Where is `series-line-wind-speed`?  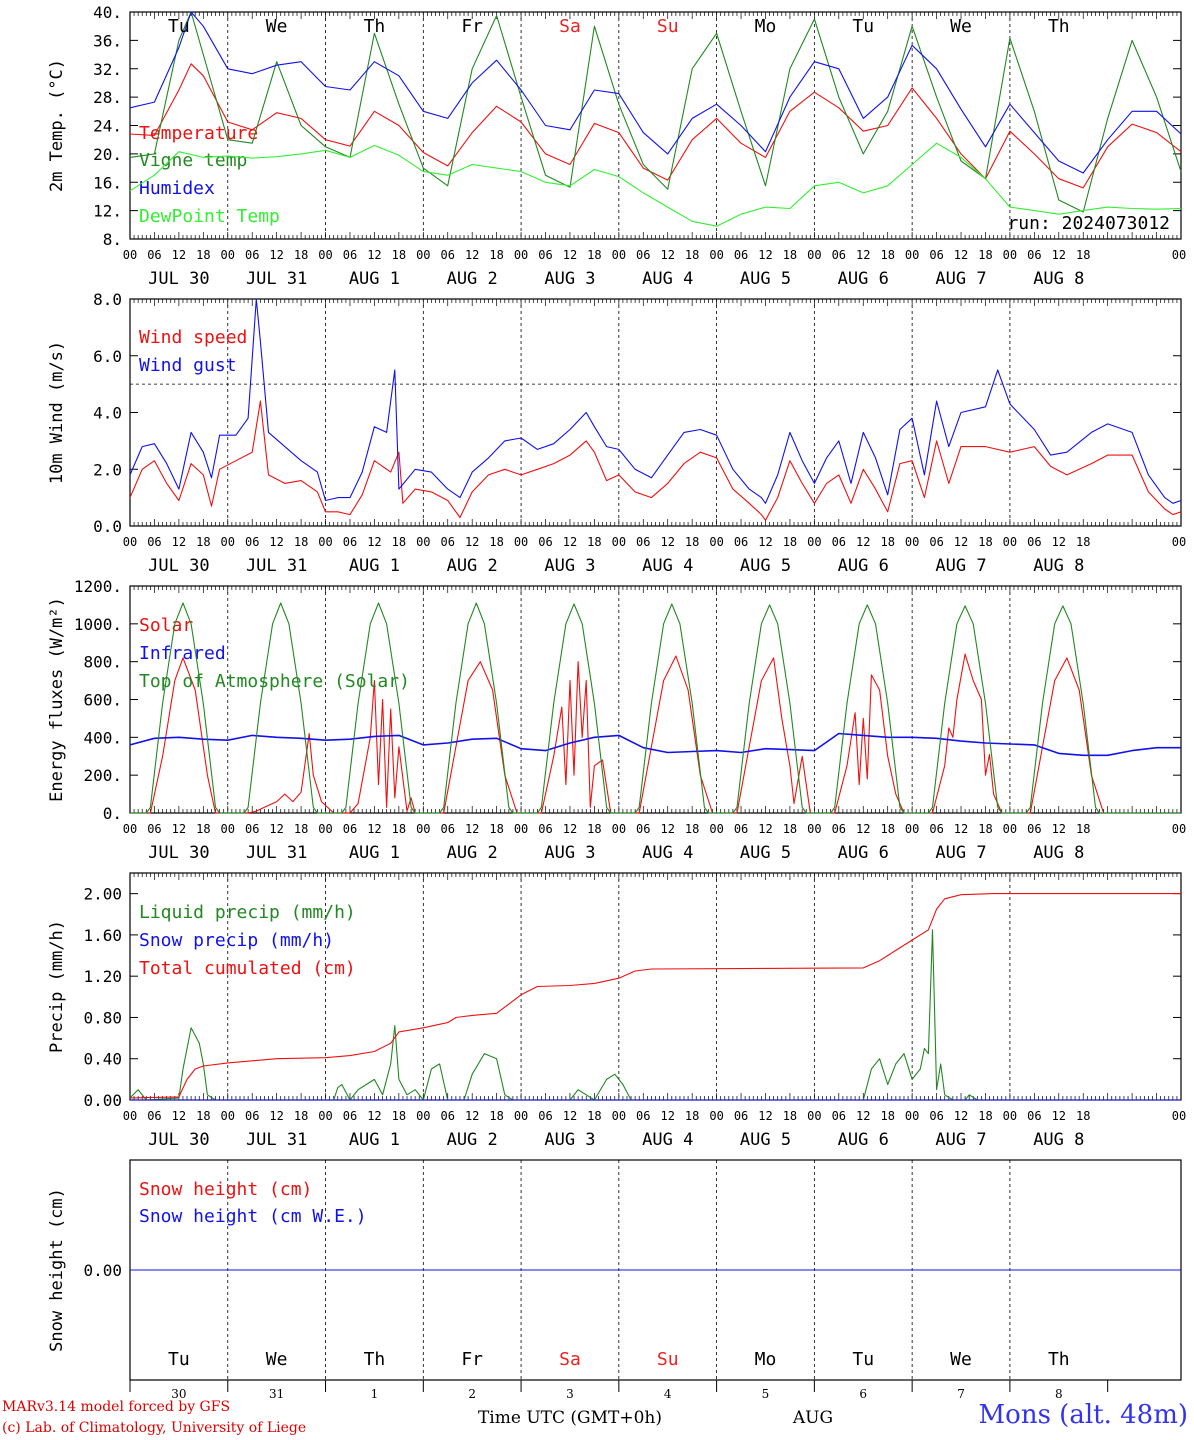
series-line-wind-speed is located at coordinates (655, 460).